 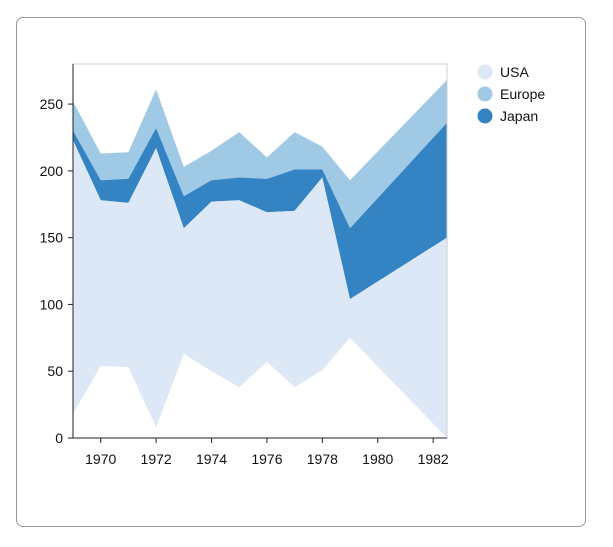 What do you see at coordinates (485, 94) in the screenshot?
I see `legend-swatch-europe` at bounding box center [485, 94].